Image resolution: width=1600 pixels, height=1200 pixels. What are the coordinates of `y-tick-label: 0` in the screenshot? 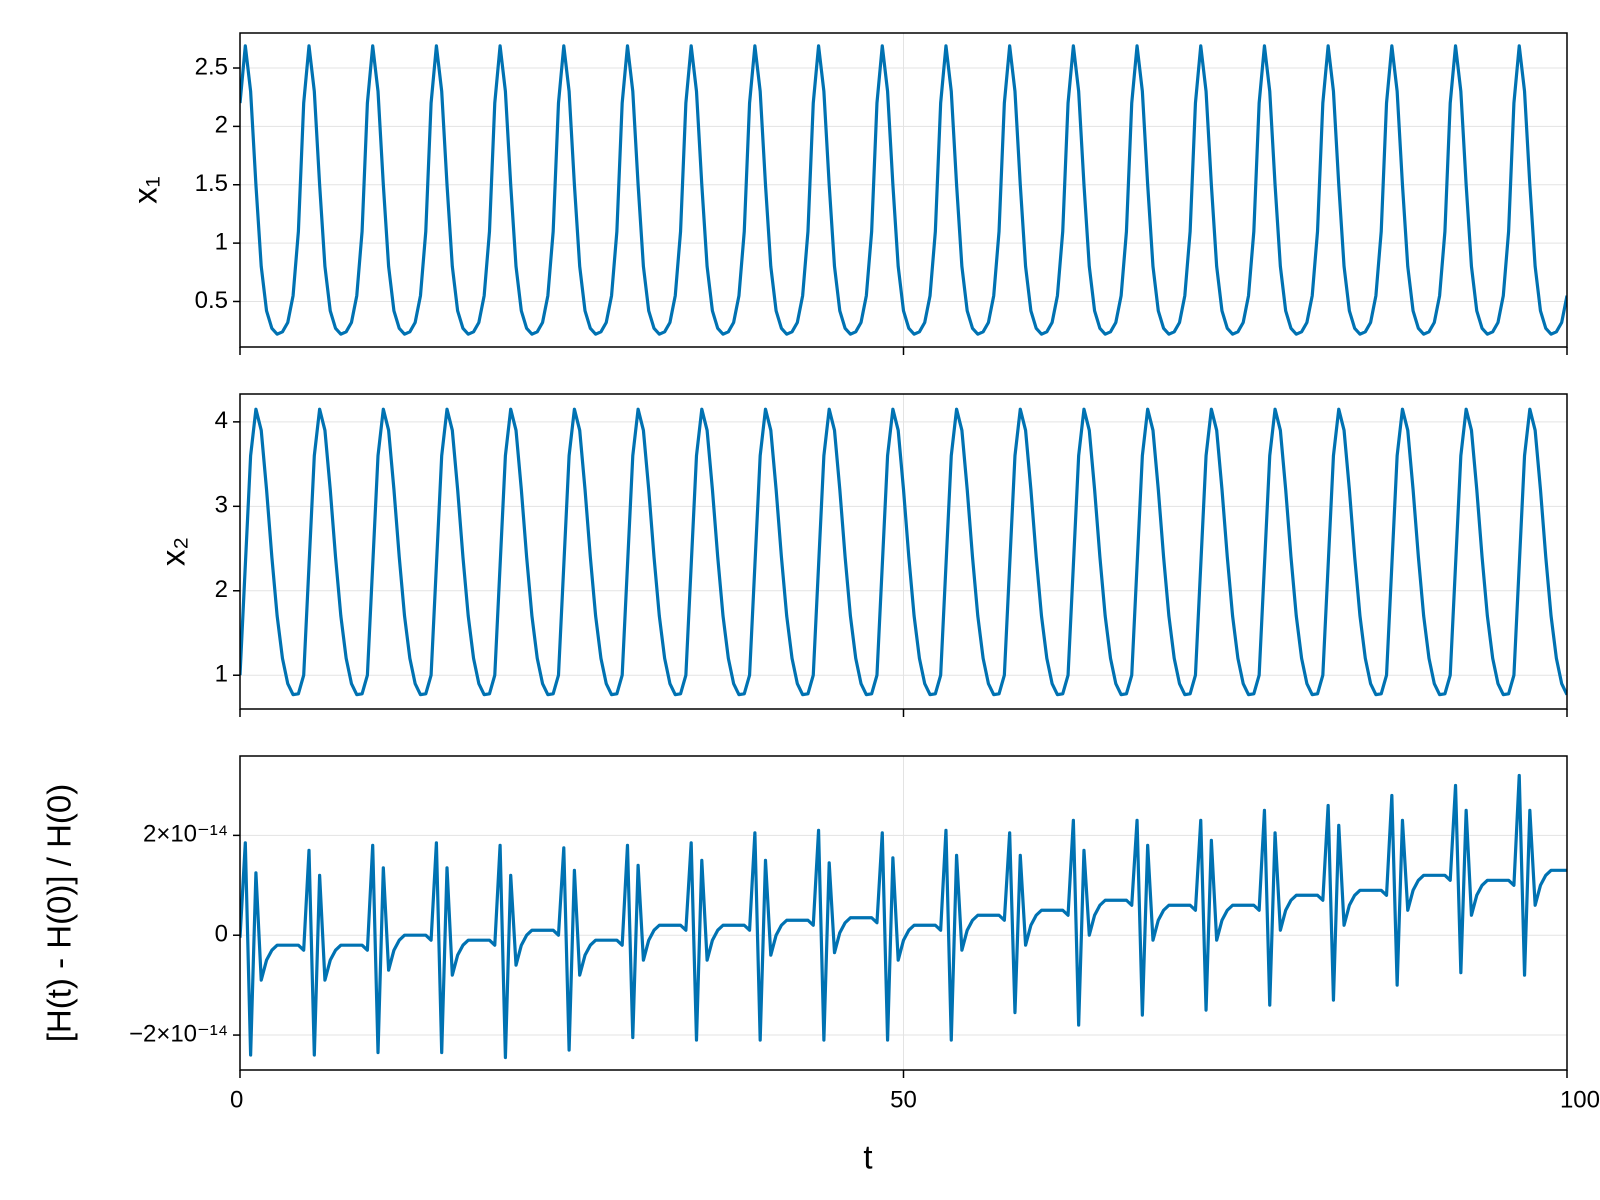 It's located at (221, 934).